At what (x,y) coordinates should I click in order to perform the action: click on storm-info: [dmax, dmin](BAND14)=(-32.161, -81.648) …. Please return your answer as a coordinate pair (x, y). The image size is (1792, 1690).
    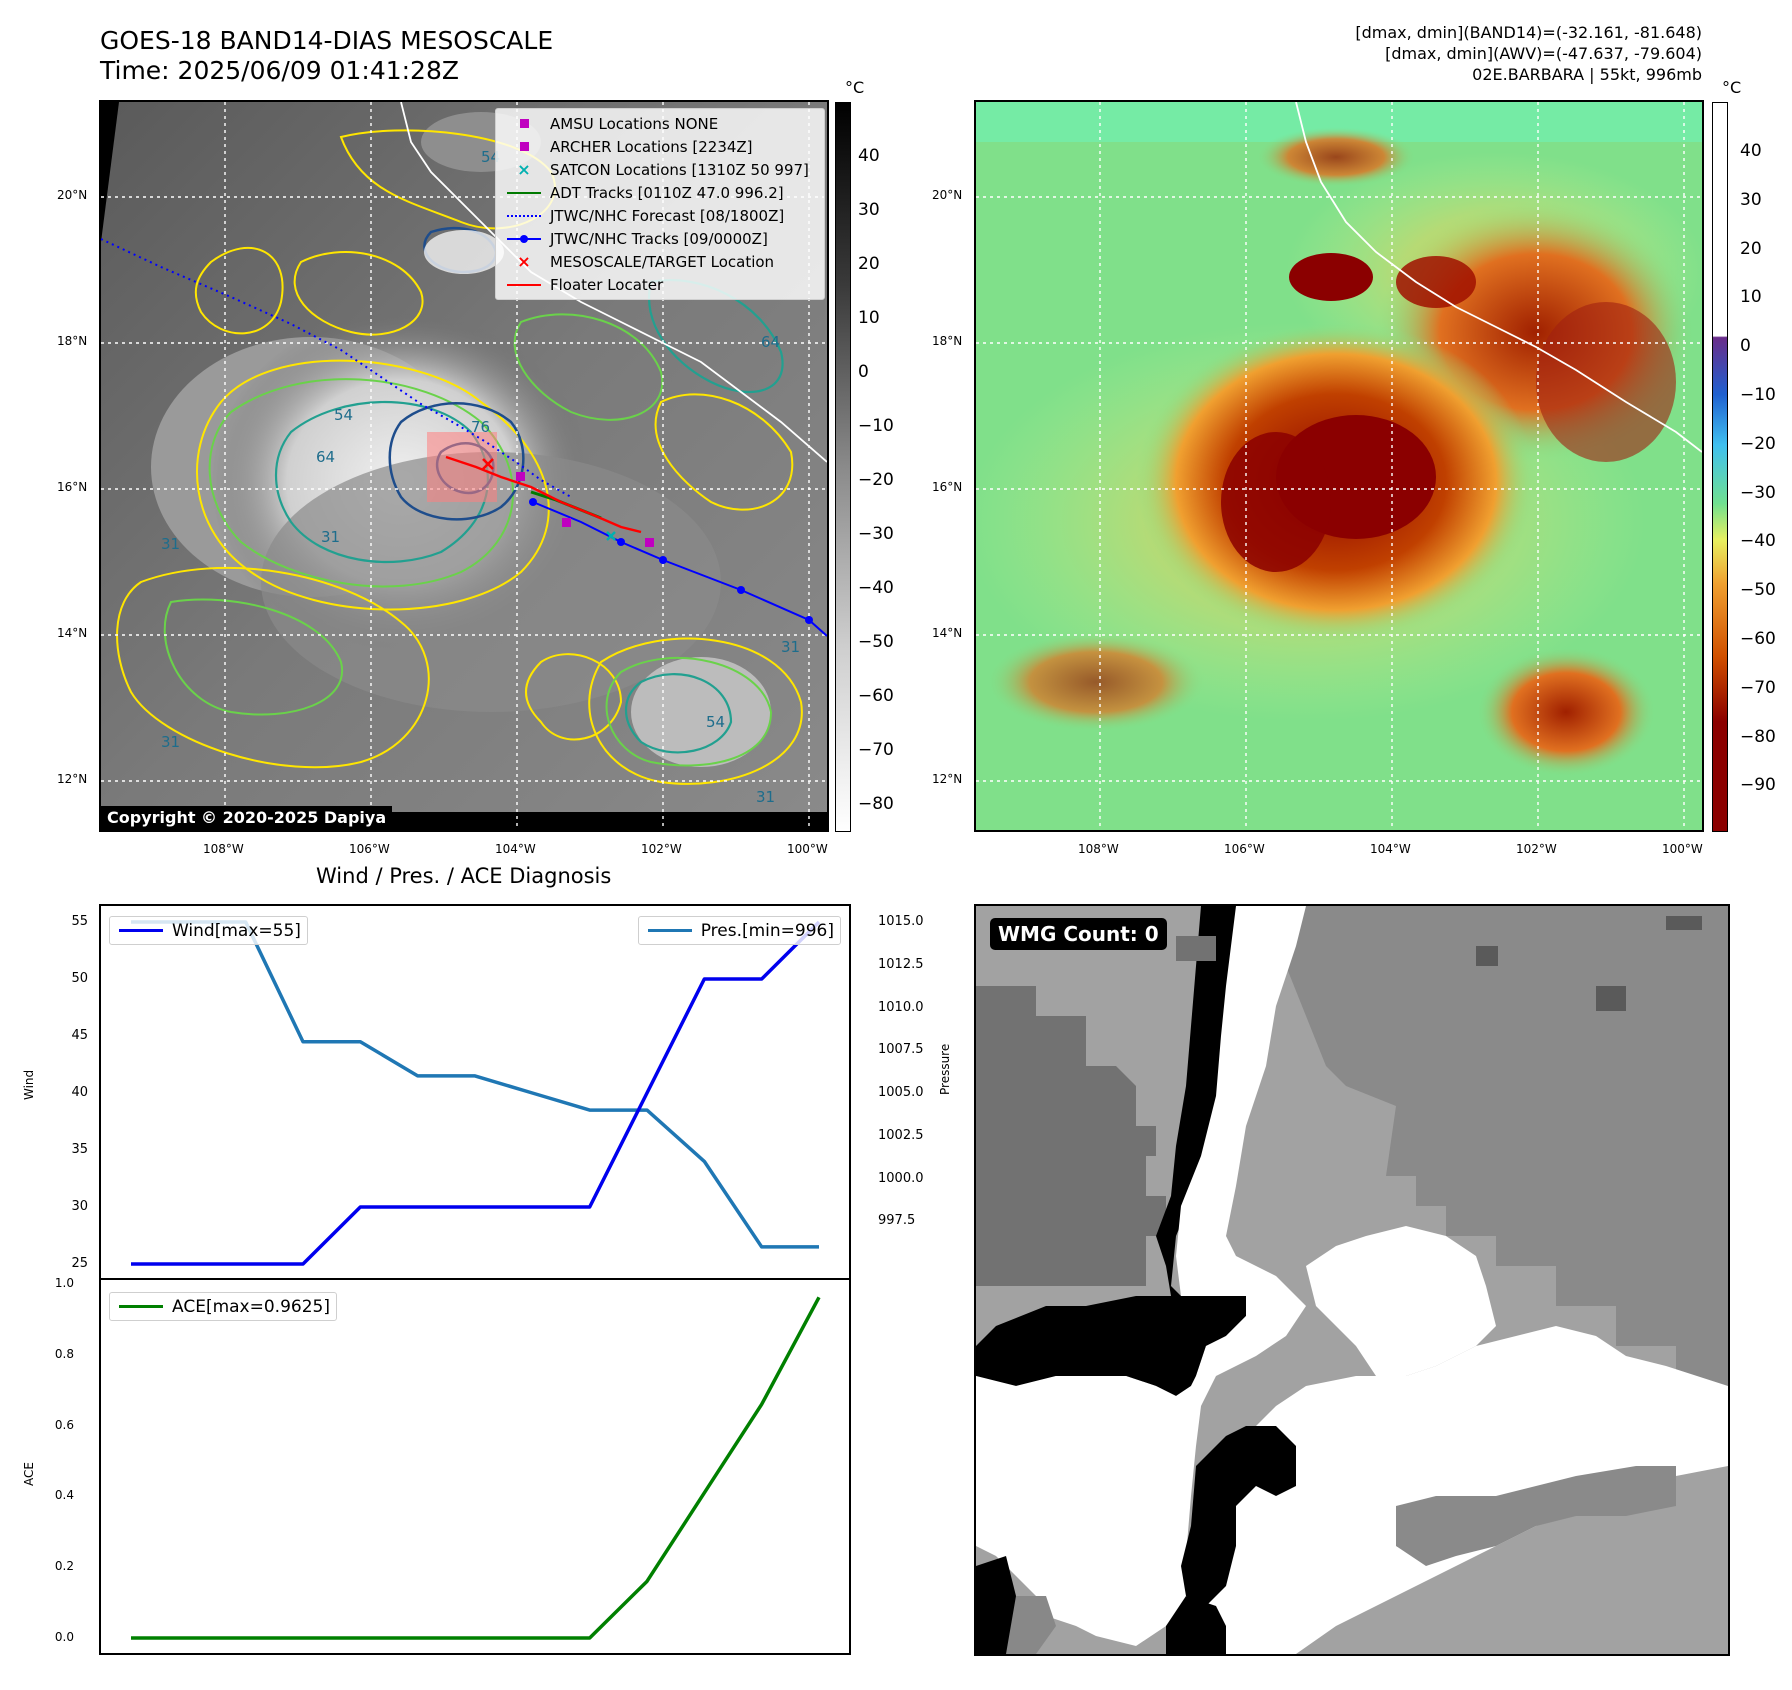
    Looking at the image, I should click on (1528, 53).